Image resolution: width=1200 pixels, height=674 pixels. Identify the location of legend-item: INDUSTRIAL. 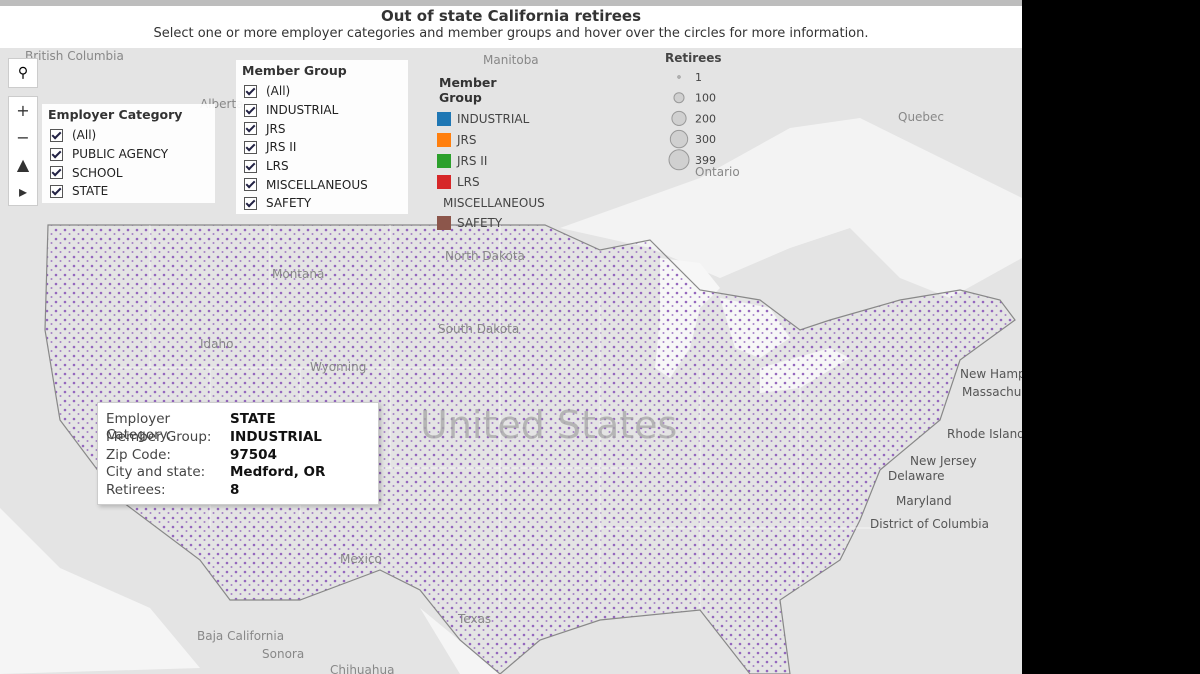
(487, 119).